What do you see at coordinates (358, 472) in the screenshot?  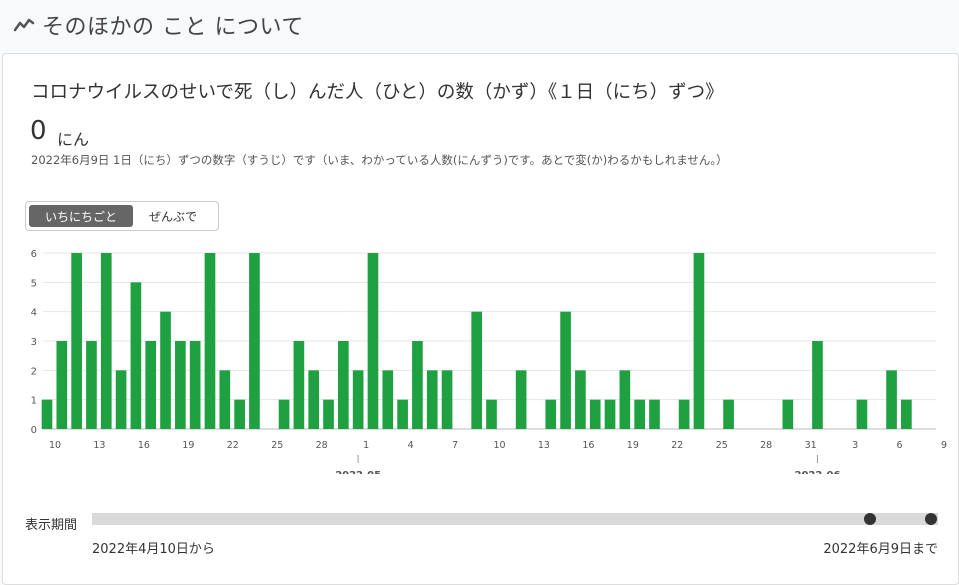 I see `month-label: 2022-05` at bounding box center [358, 472].